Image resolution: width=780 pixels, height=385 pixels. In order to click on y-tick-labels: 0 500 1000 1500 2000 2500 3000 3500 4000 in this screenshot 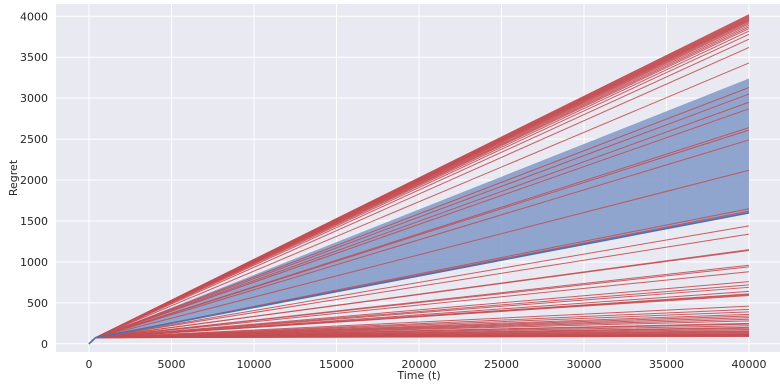, I will do `click(34, 180)`.